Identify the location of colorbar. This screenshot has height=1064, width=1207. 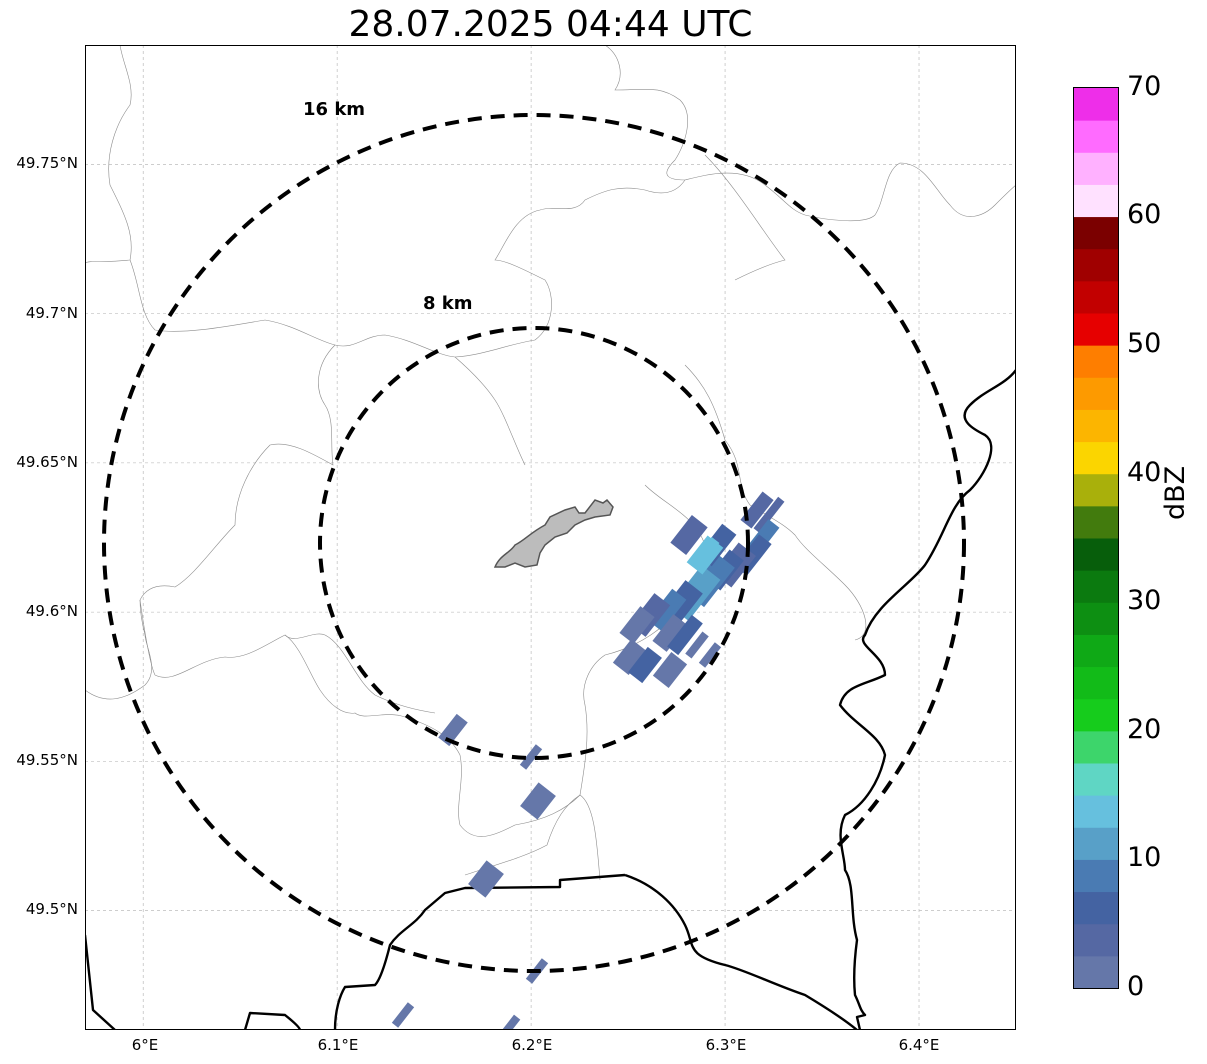
(1096, 538).